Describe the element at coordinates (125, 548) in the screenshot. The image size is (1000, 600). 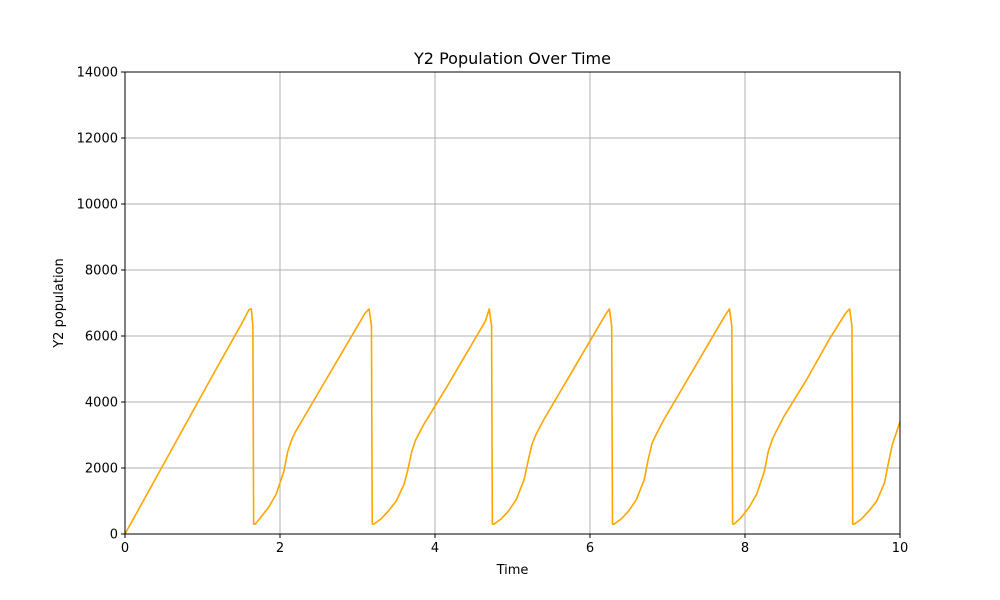
I see `x-tick-label: 0` at that location.